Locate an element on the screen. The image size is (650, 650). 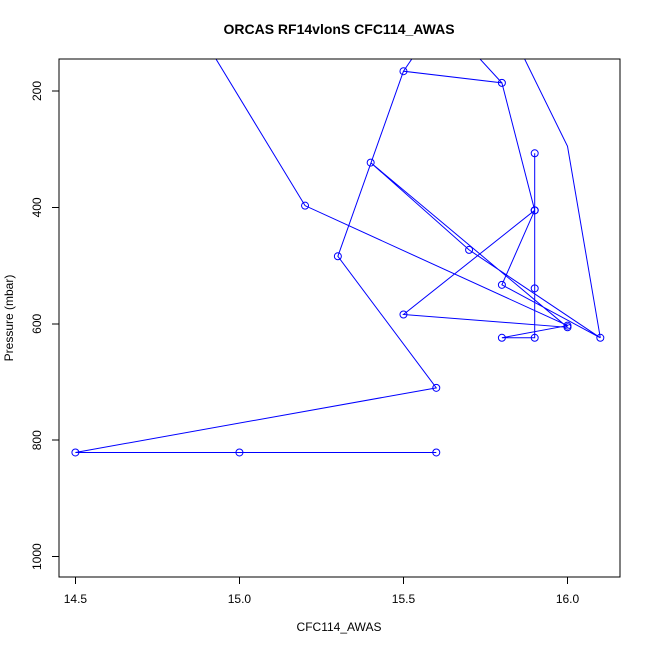
y-tick-label-3: 600 is located at coordinates (37, 323).